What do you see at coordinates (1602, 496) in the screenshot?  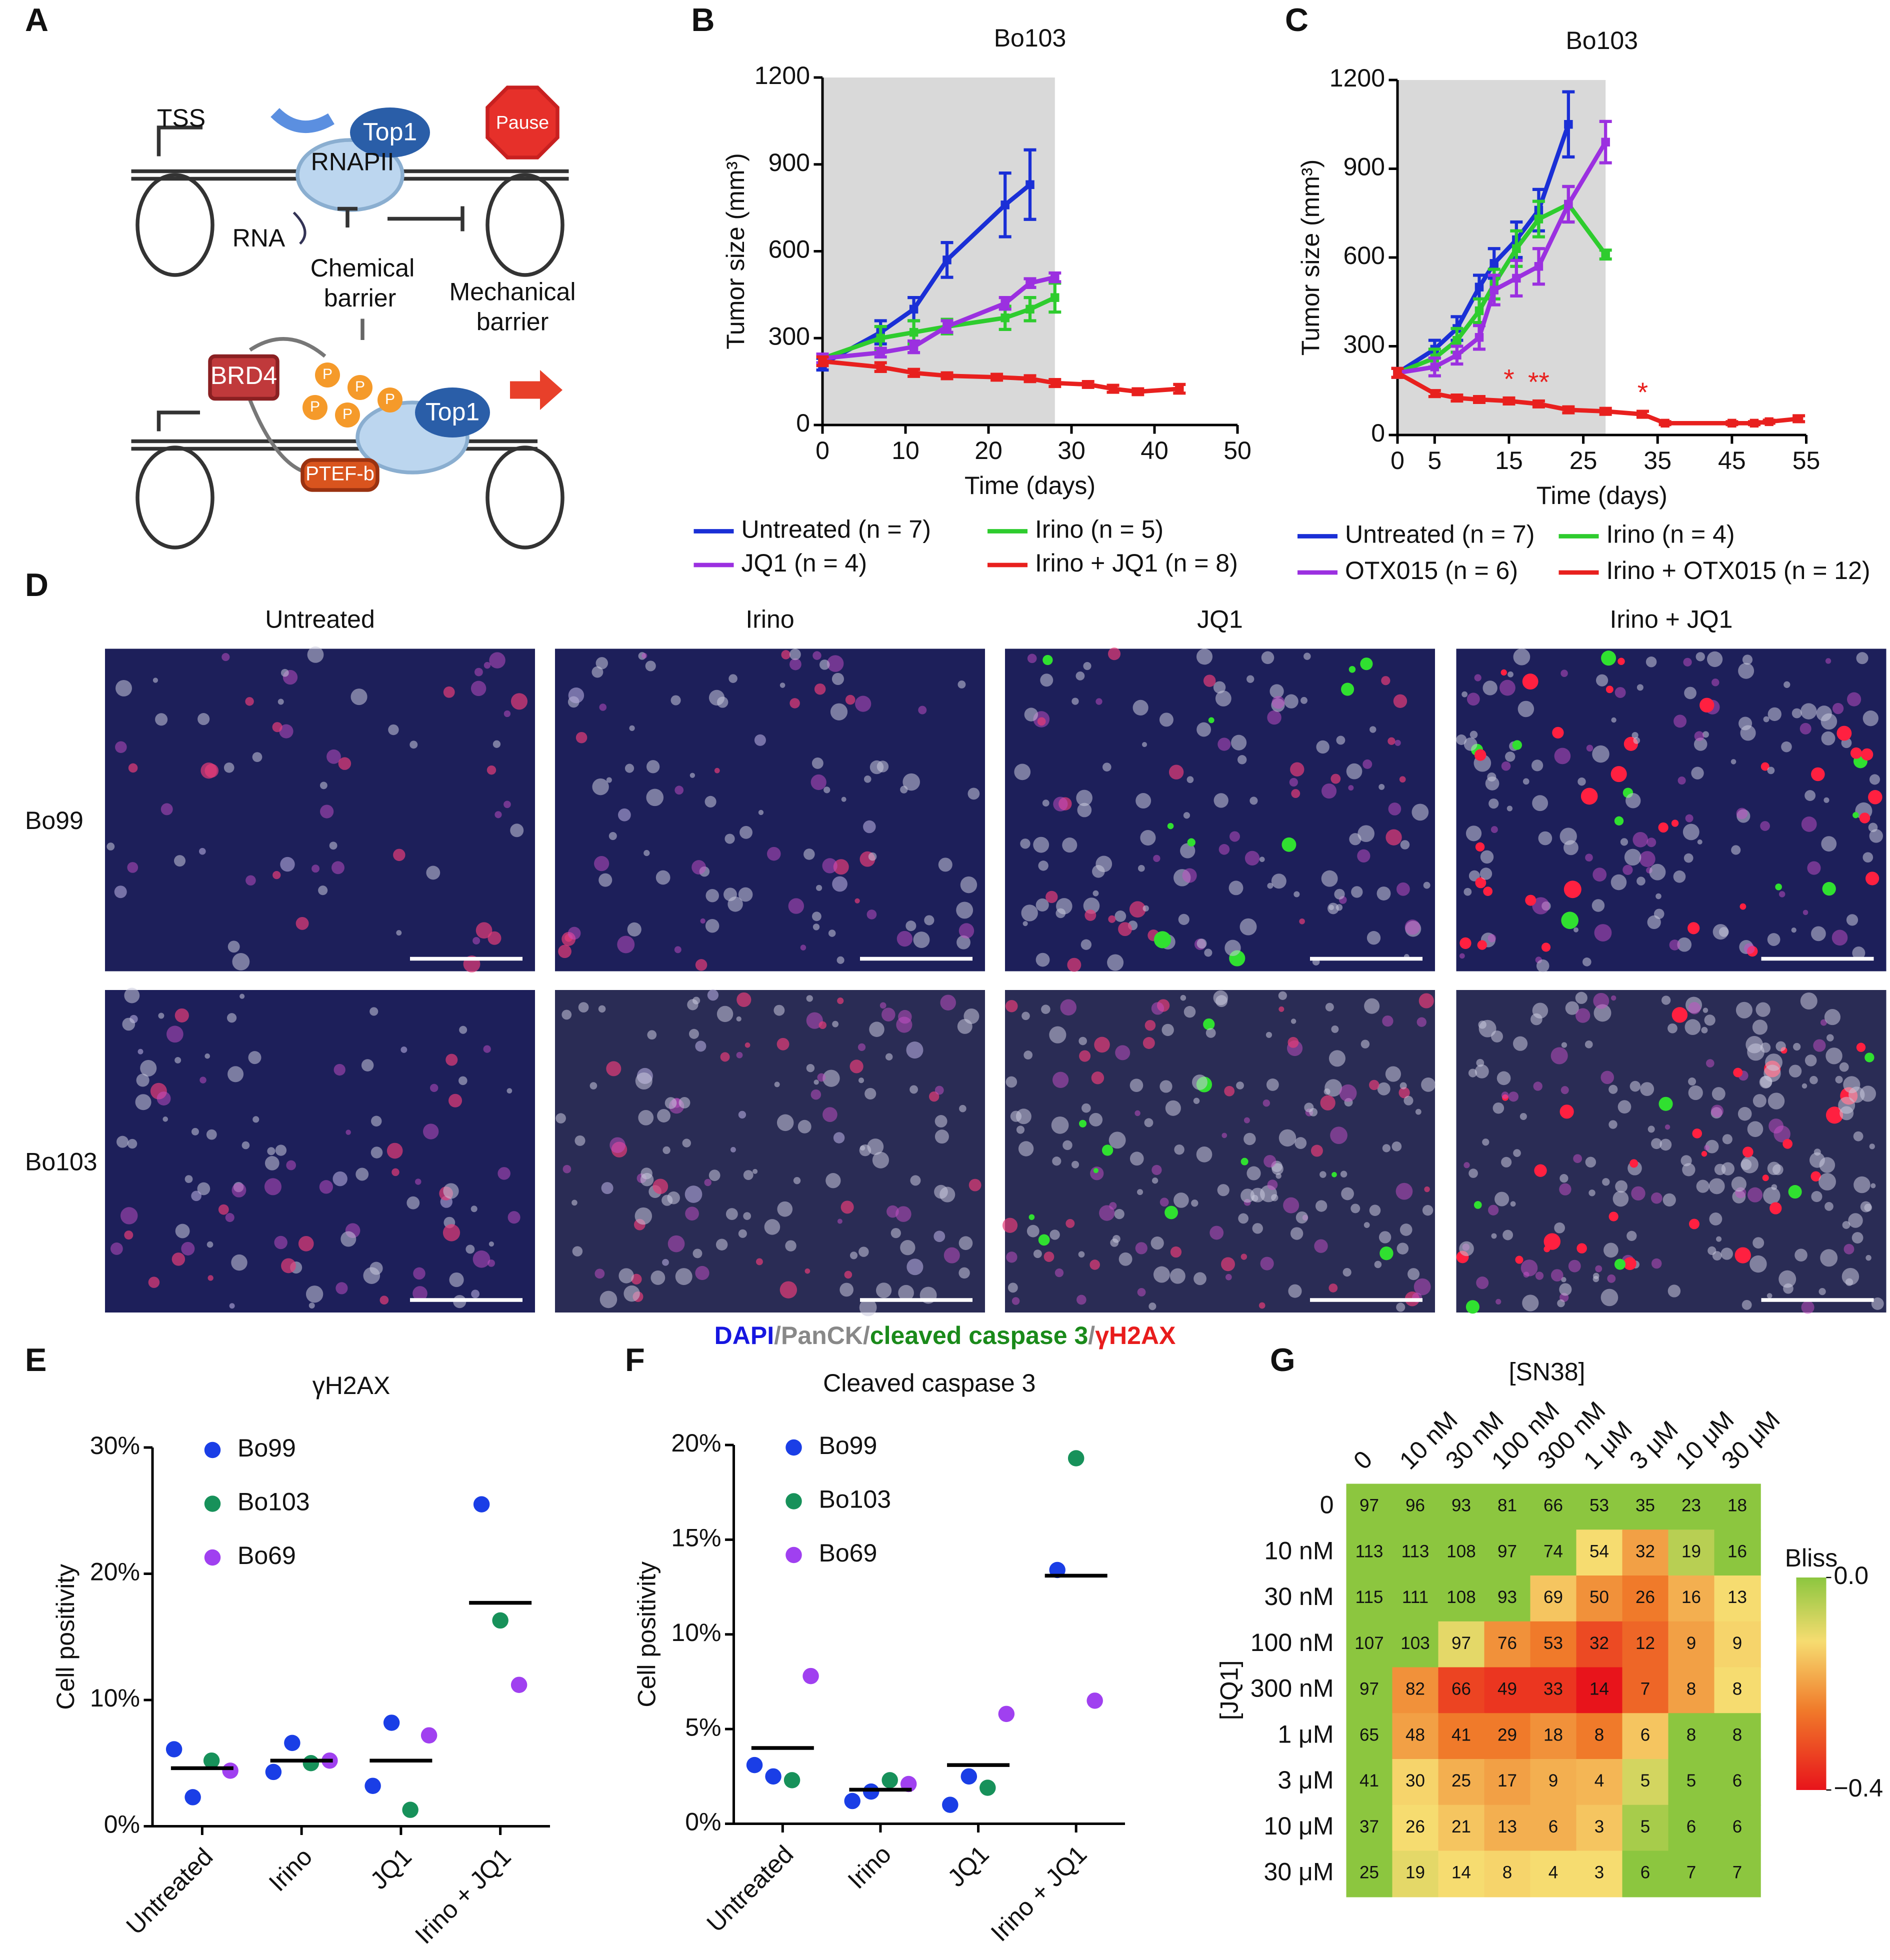 I see `x-axis-label: Time (days)` at bounding box center [1602, 496].